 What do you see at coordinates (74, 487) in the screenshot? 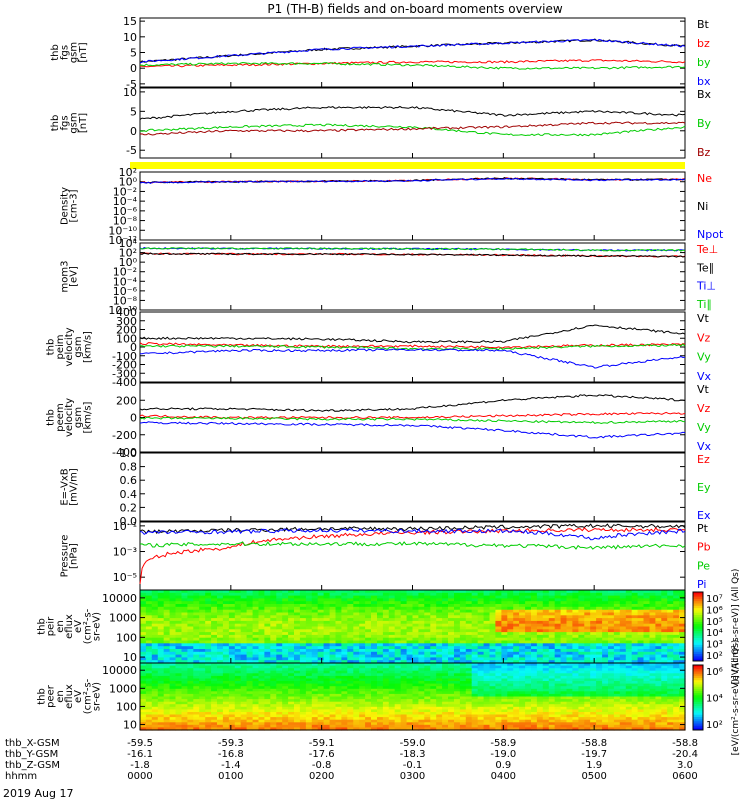
I see `y-axis-label: [mV/m]` at bounding box center [74, 487].